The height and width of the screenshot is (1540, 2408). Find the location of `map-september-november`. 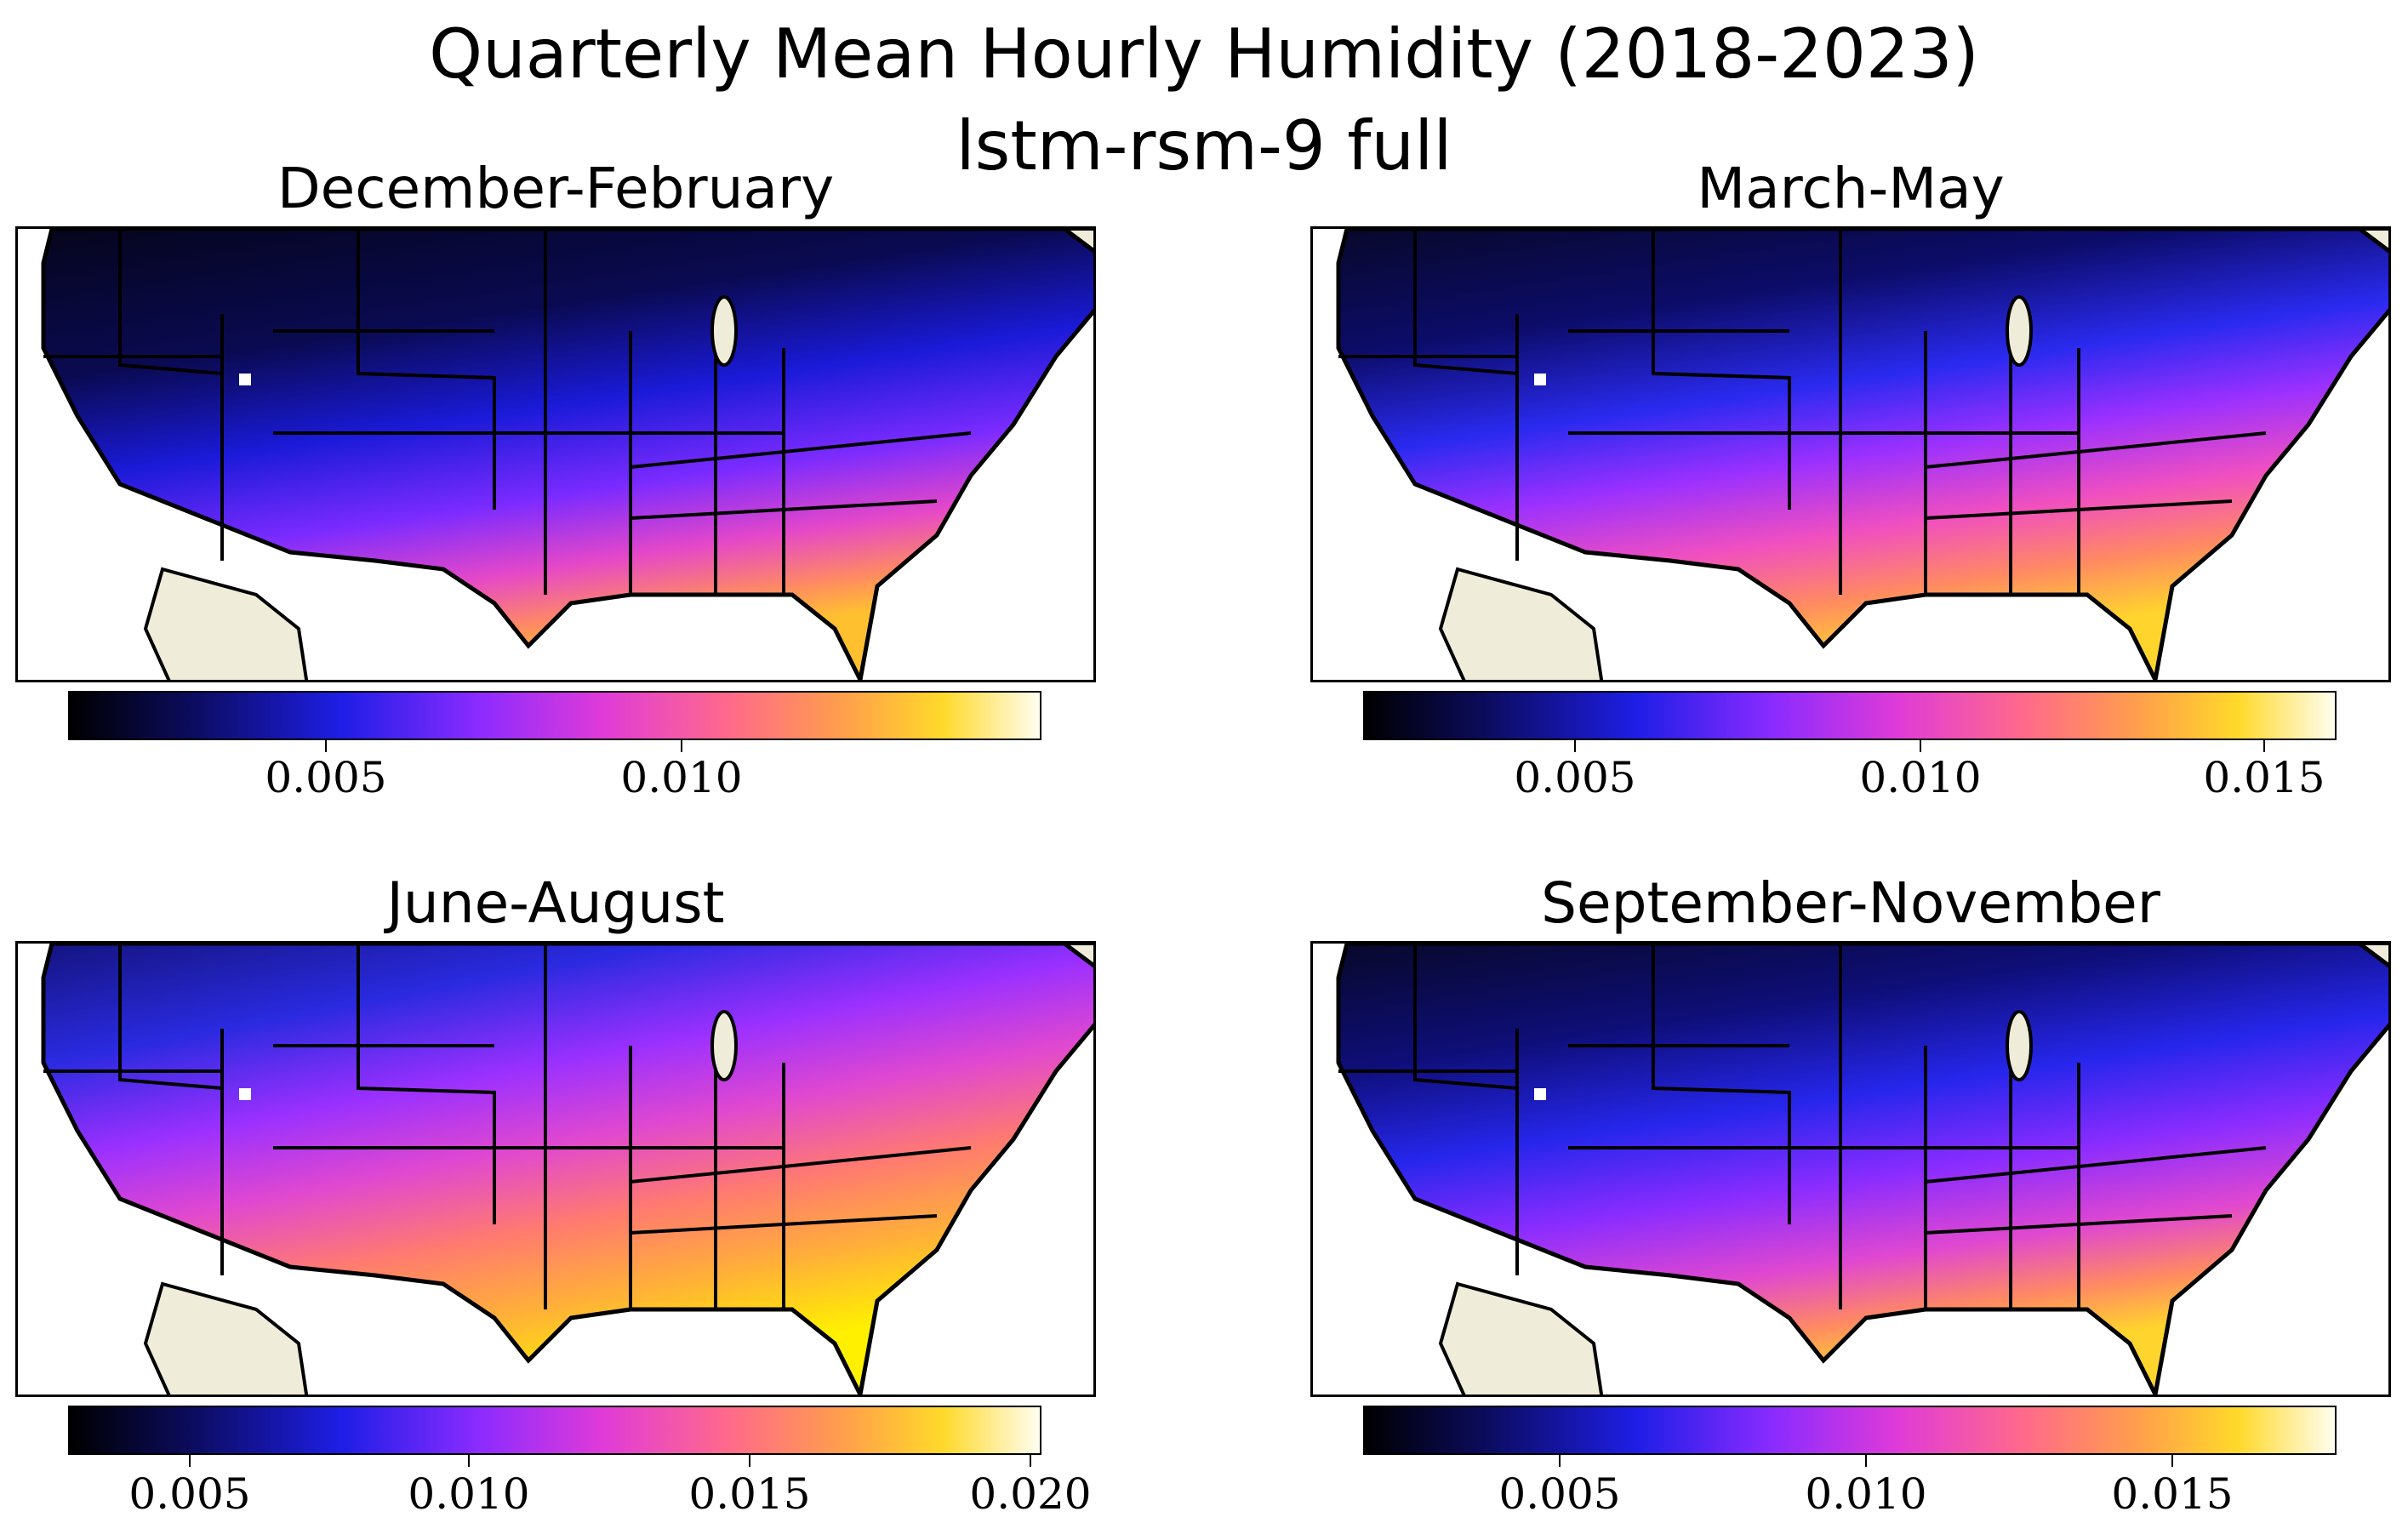

map-september-november is located at coordinates (1850, 1169).